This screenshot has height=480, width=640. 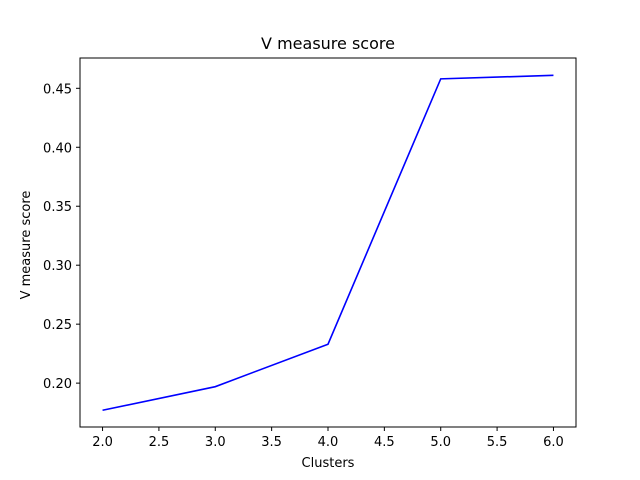 I want to click on y-tick-label: 0.20, so click(x=57, y=384).